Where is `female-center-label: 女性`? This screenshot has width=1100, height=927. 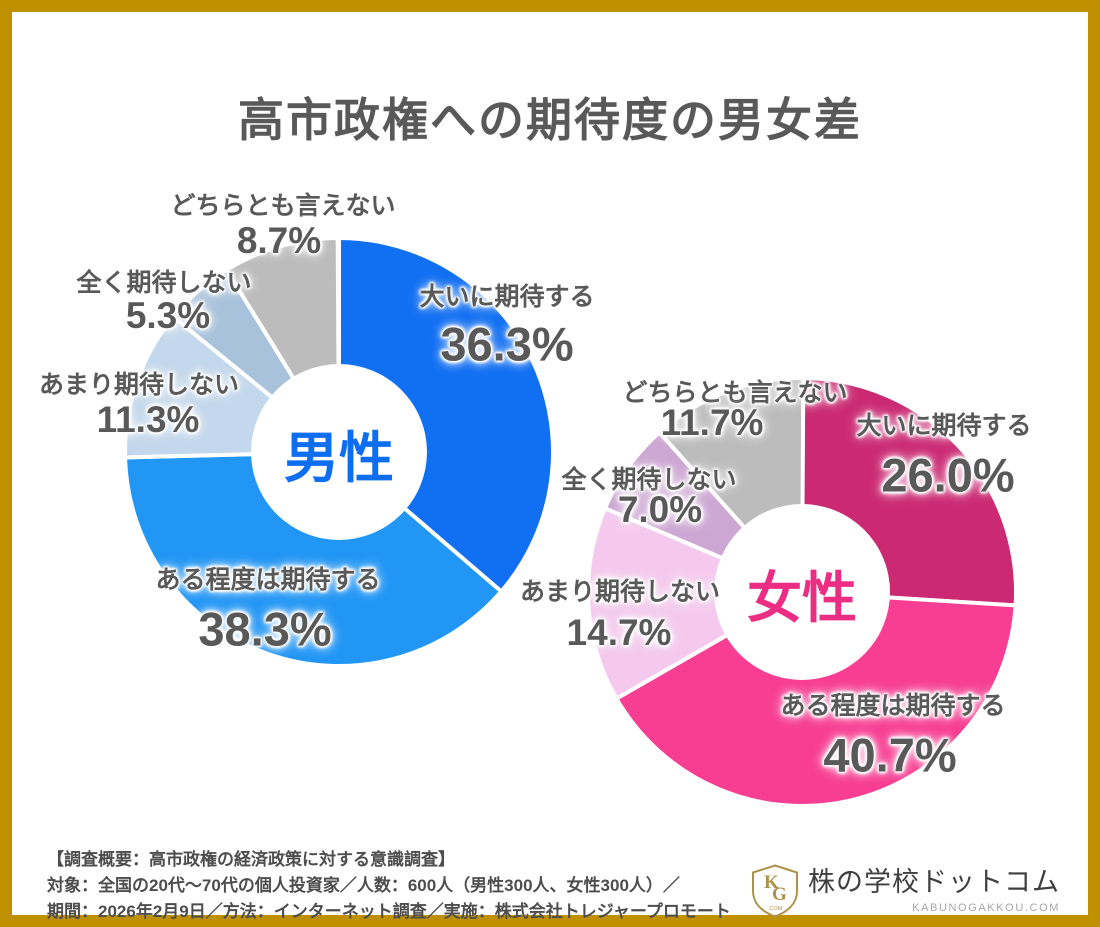 female-center-label: 女性 is located at coordinates (802, 598).